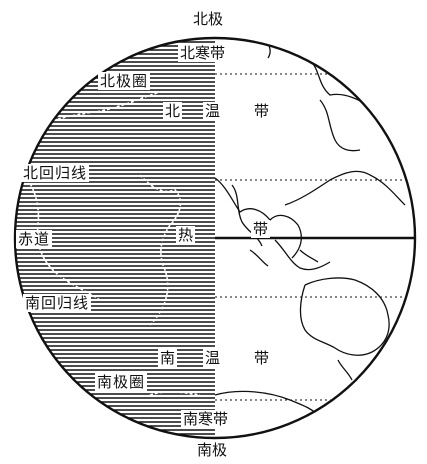  I want to click on north-frigid-zone-label: 北寒带, so click(203, 53).